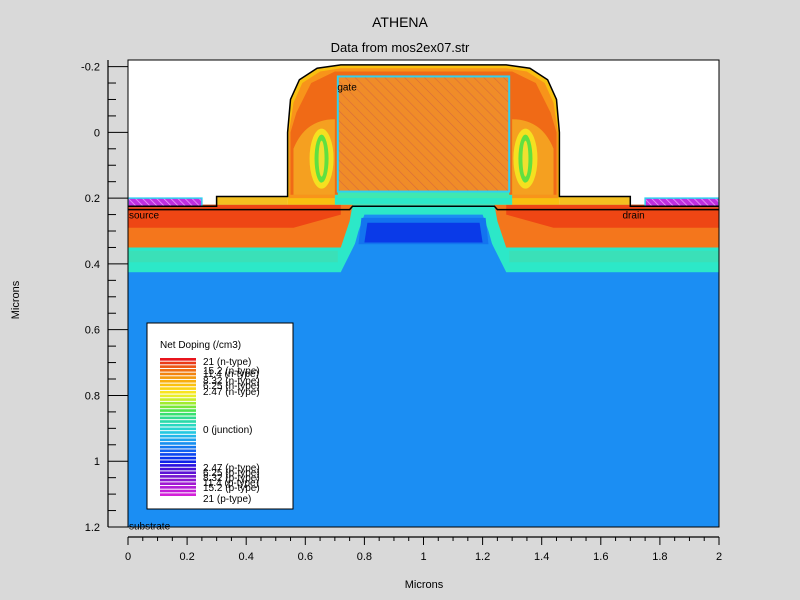 The image size is (800, 600). Describe the element at coordinates (97, 133) in the screenshot. I see `y-tick-label: 0` at that location.